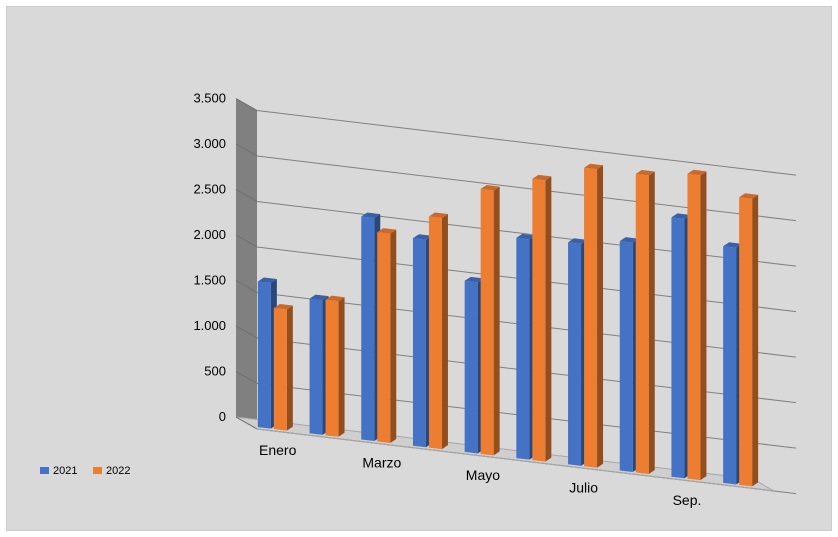 The height and width of the screenshot is (537, 838). Describe the element at coordinates (278, 450) in the screenshot. I see `x-tick-label: Enero` at that location.